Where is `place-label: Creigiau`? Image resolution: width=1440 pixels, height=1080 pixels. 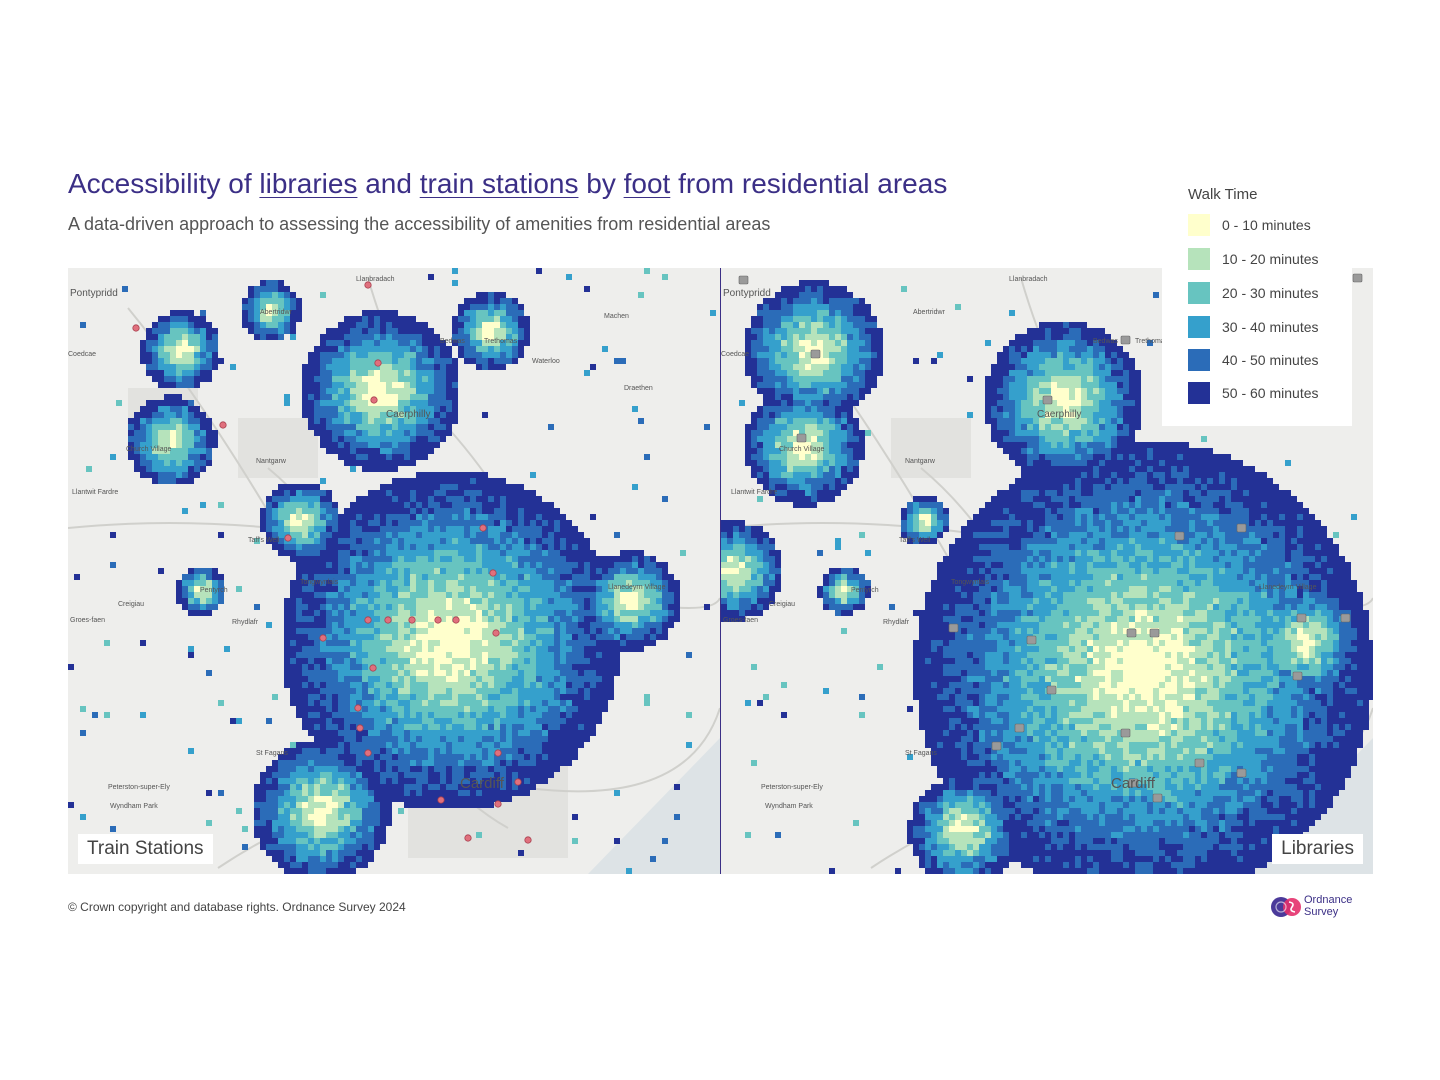
place-label: Creigiau is located at coordinates (131, 604).